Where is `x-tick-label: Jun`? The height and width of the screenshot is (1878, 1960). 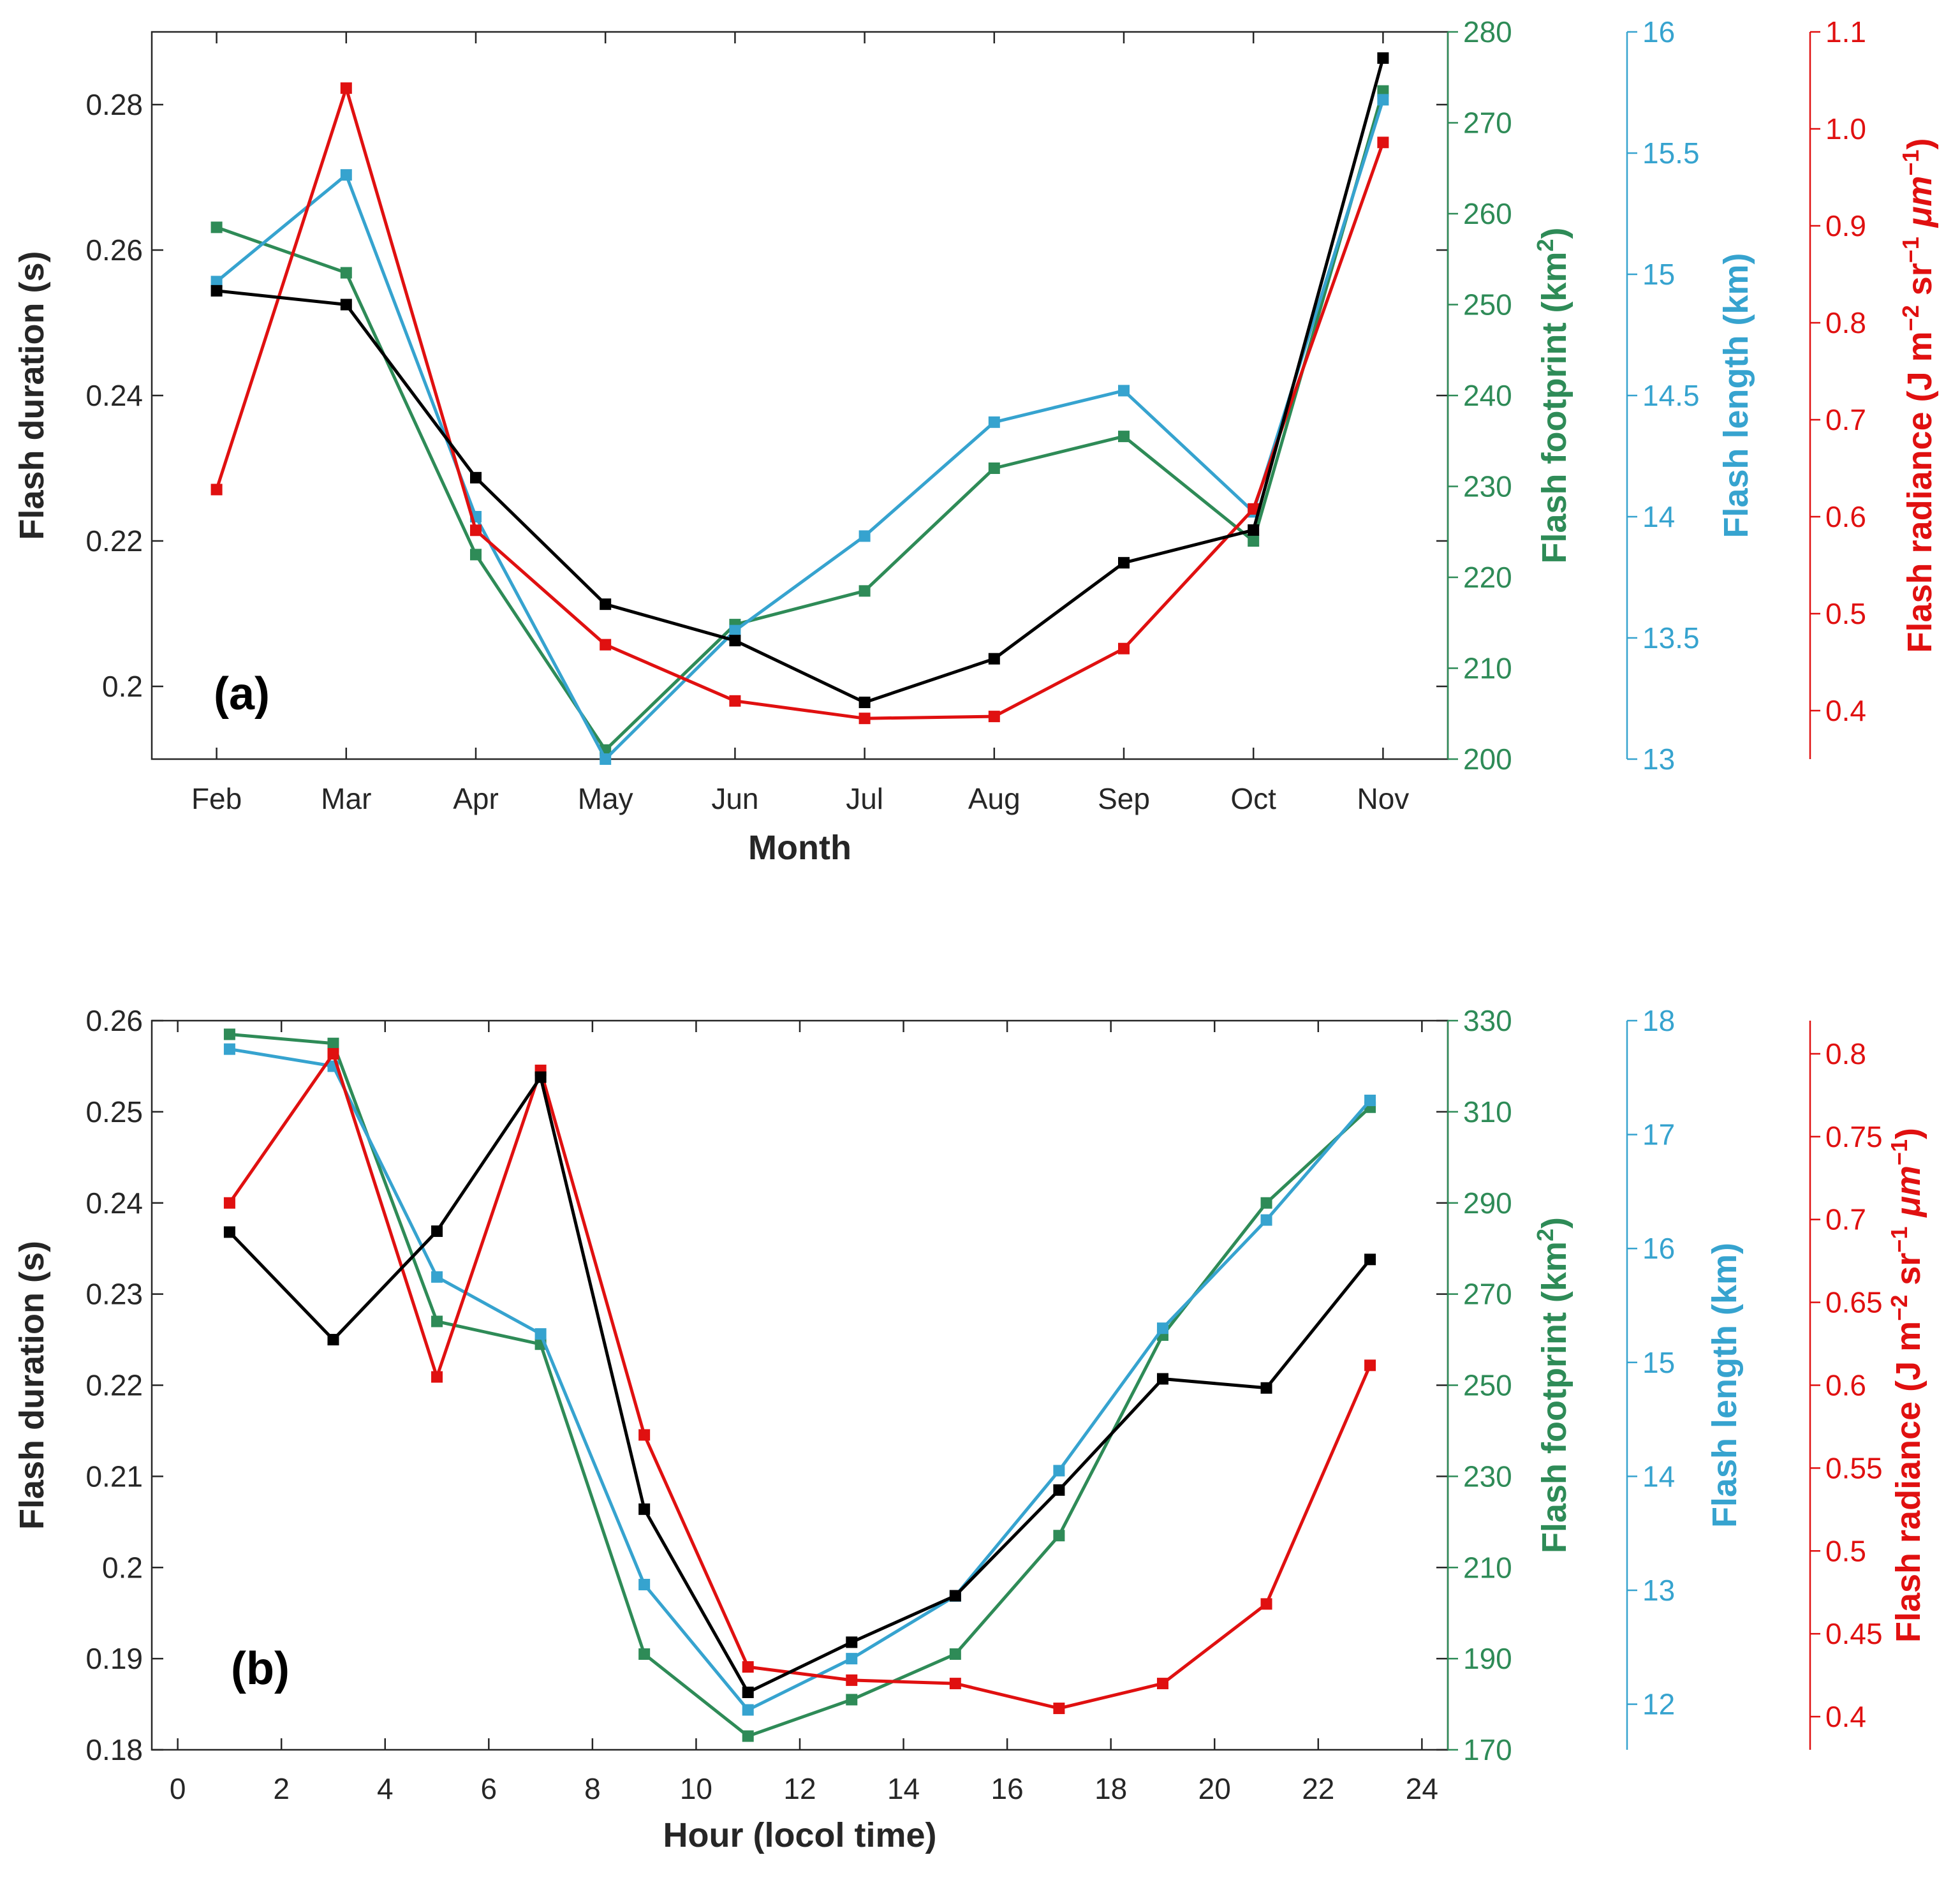
x-tick-label: Jun is located at coordinates (735, 798).